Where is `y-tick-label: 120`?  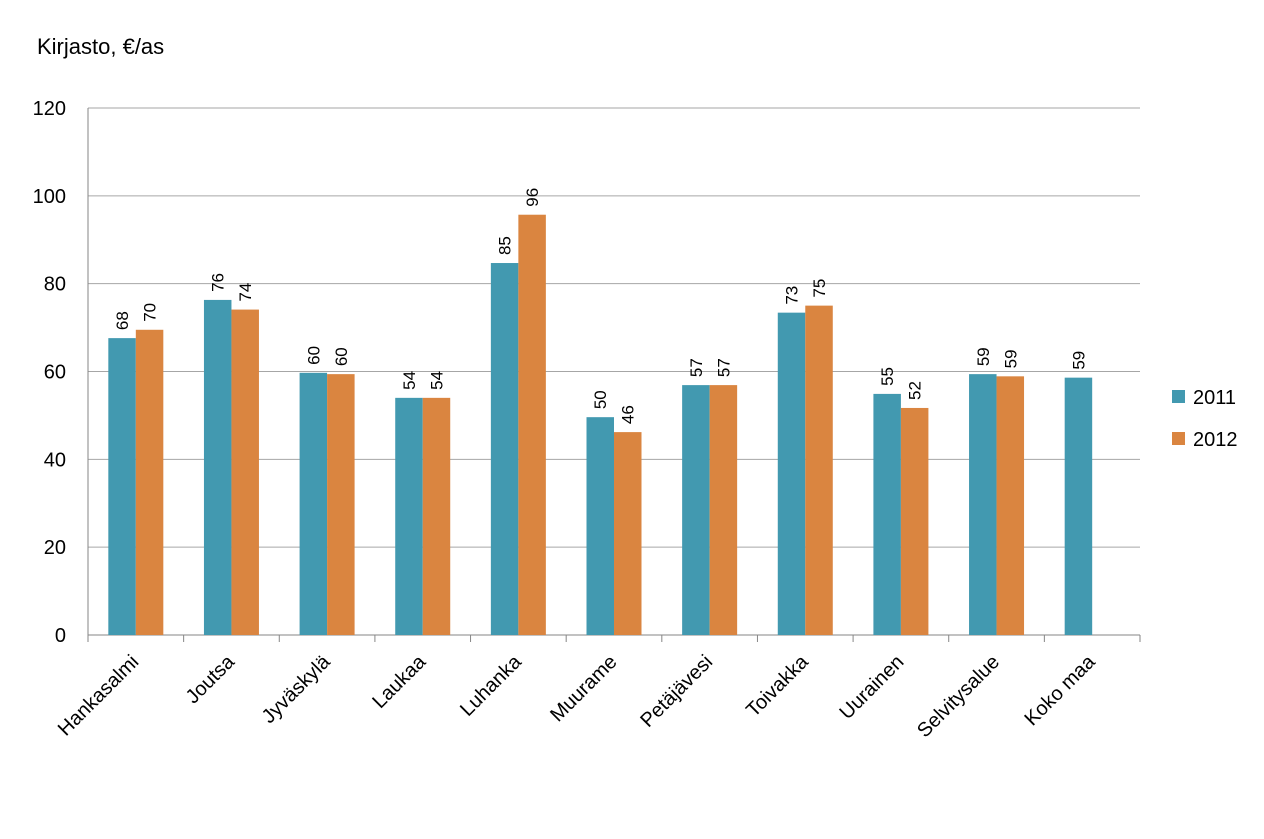 y-tick-label: 120 is located at coordinates (49, 109).